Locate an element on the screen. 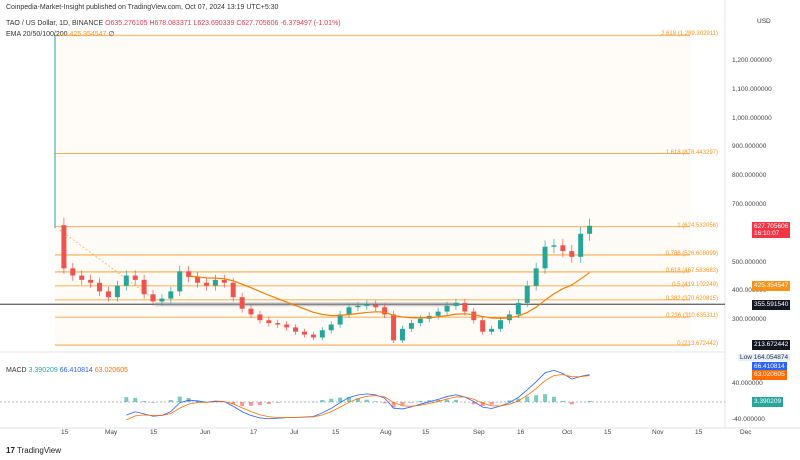 The height and width of the screenshot is (460, 800). macd-line is located at coordinates (358, 394).